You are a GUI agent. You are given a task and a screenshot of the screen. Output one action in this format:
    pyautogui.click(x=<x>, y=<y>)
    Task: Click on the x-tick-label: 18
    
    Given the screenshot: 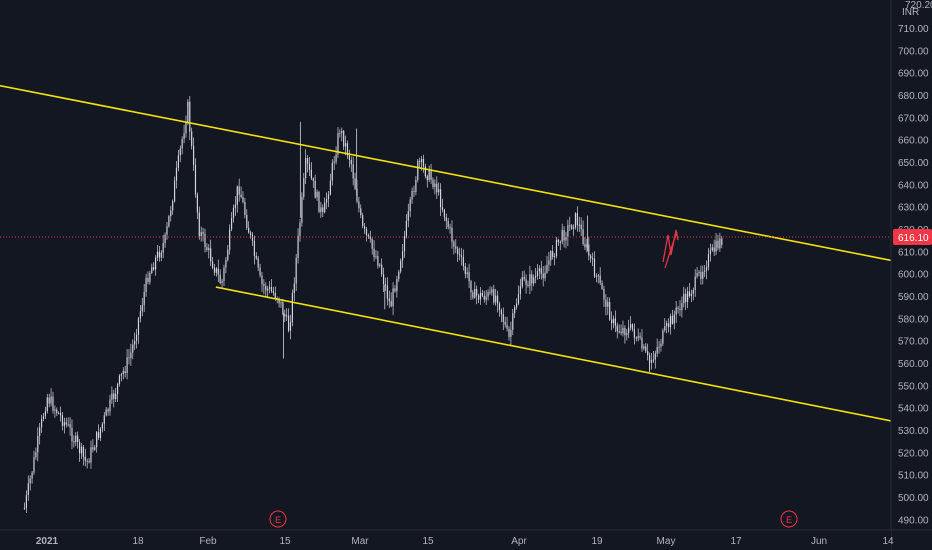 What is the action you would take?
    pyautogui.click(x=138, y=541)
    